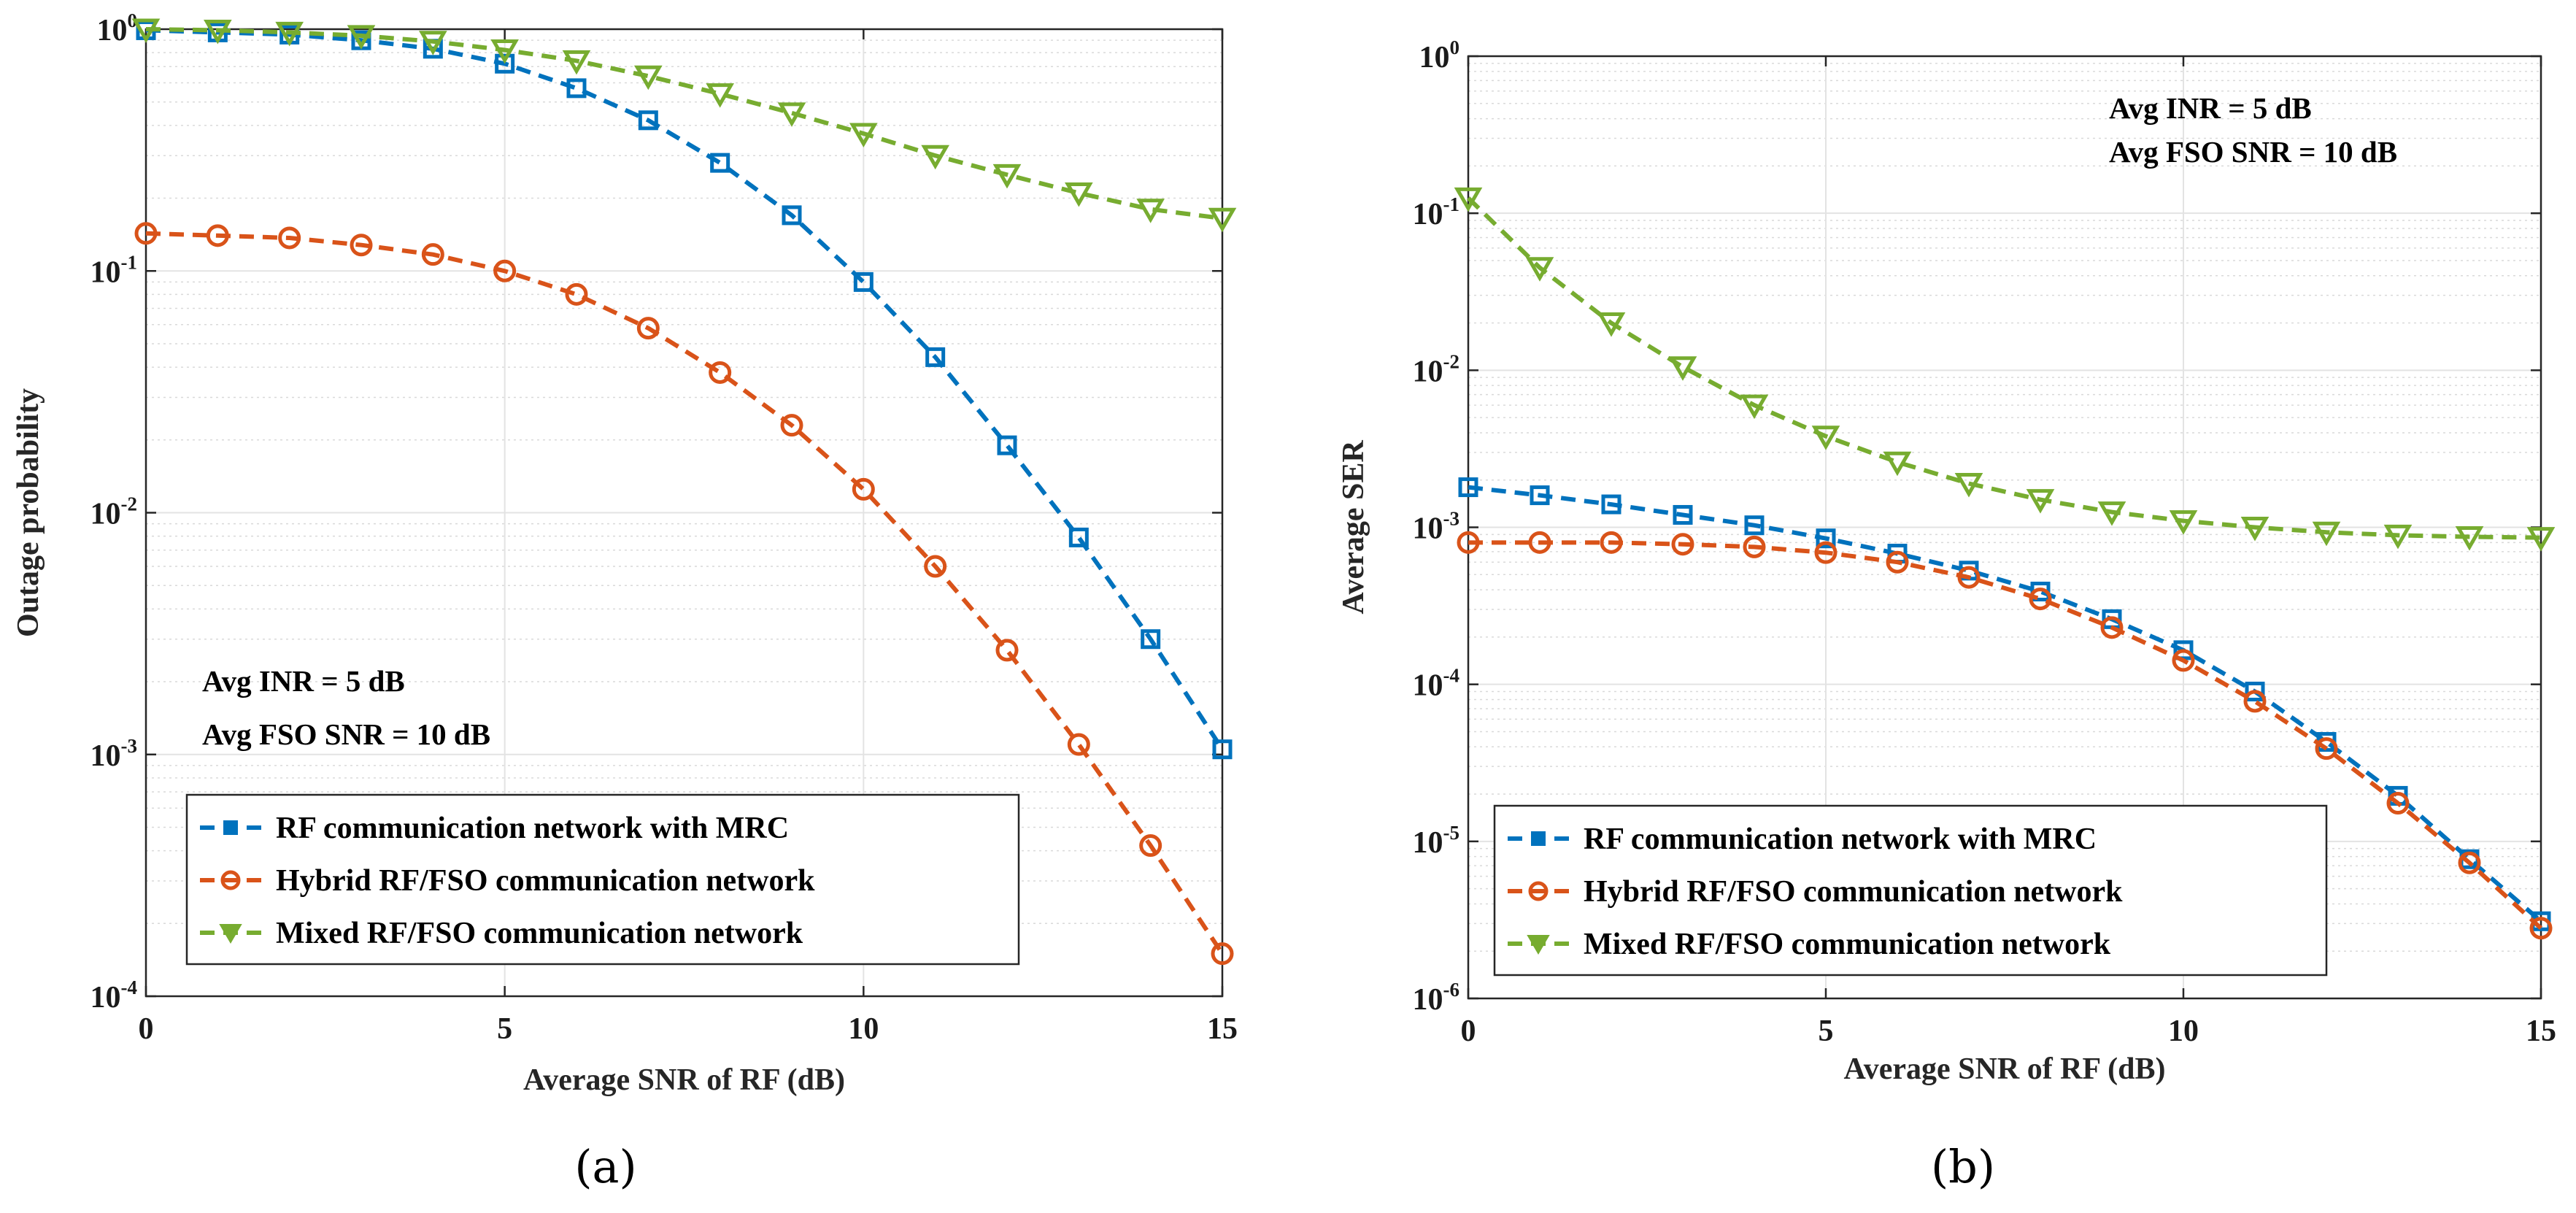 The height and width of the screenshot is (1213, 2576). Describe the element at coordinates (532, 828) in the screenshot. I see `legend-label: RF communication network with MRC` at that location.